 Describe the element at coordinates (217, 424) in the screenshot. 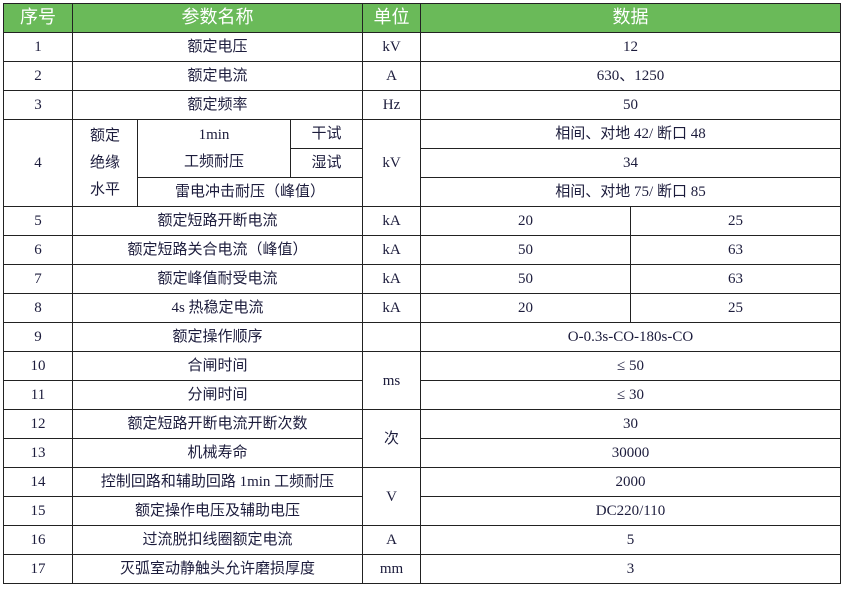

I see `name-cell: 额定短路开断电流开断次数` at that location.